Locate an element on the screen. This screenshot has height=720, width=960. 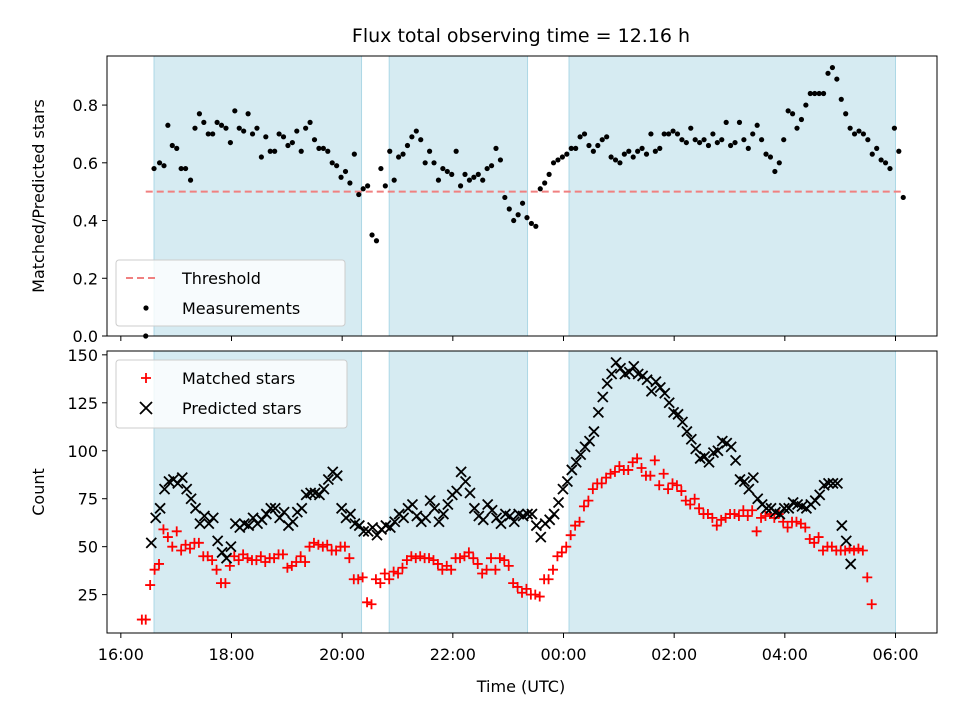
y-axis-label: Count is located at coordinates (38, 492).